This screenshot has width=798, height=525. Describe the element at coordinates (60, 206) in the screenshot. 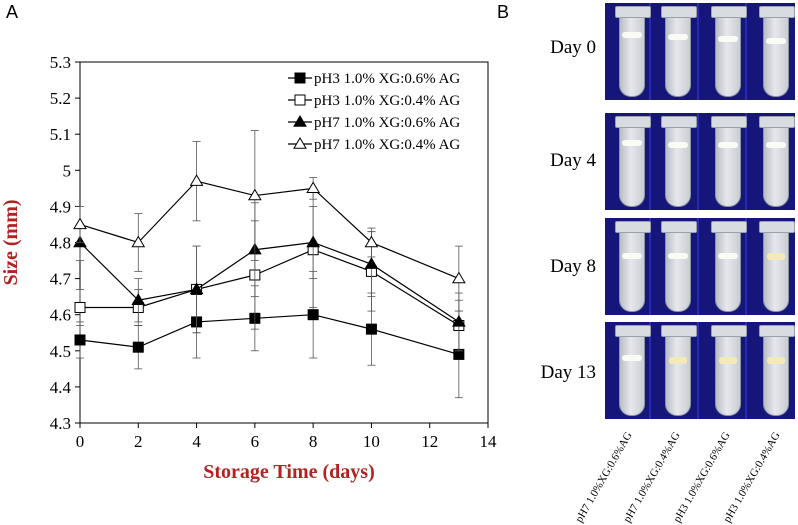

I see `y-tick-label: 4.9` at that location.